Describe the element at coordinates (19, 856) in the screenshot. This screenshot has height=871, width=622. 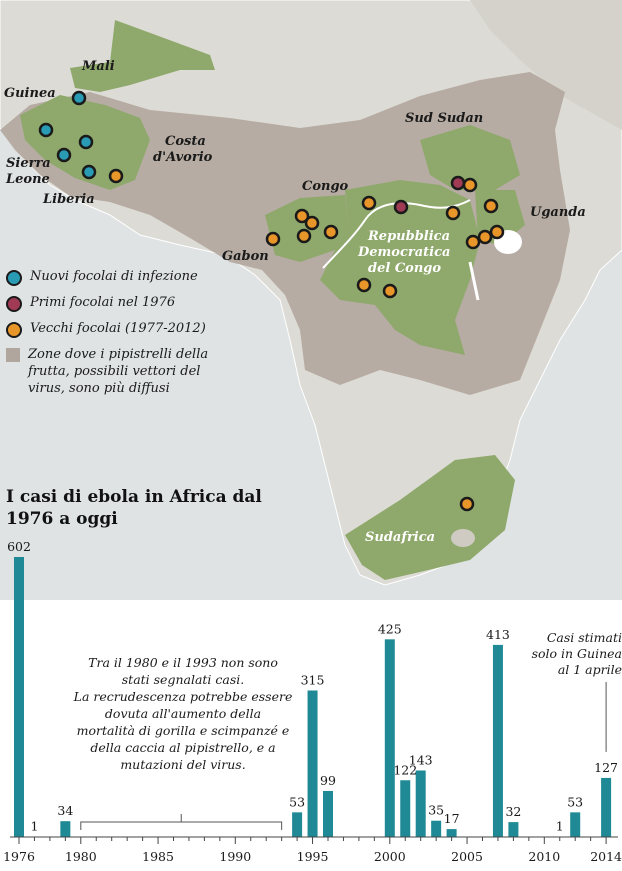
I see `x-tick-label-1976: 1976` at that location.